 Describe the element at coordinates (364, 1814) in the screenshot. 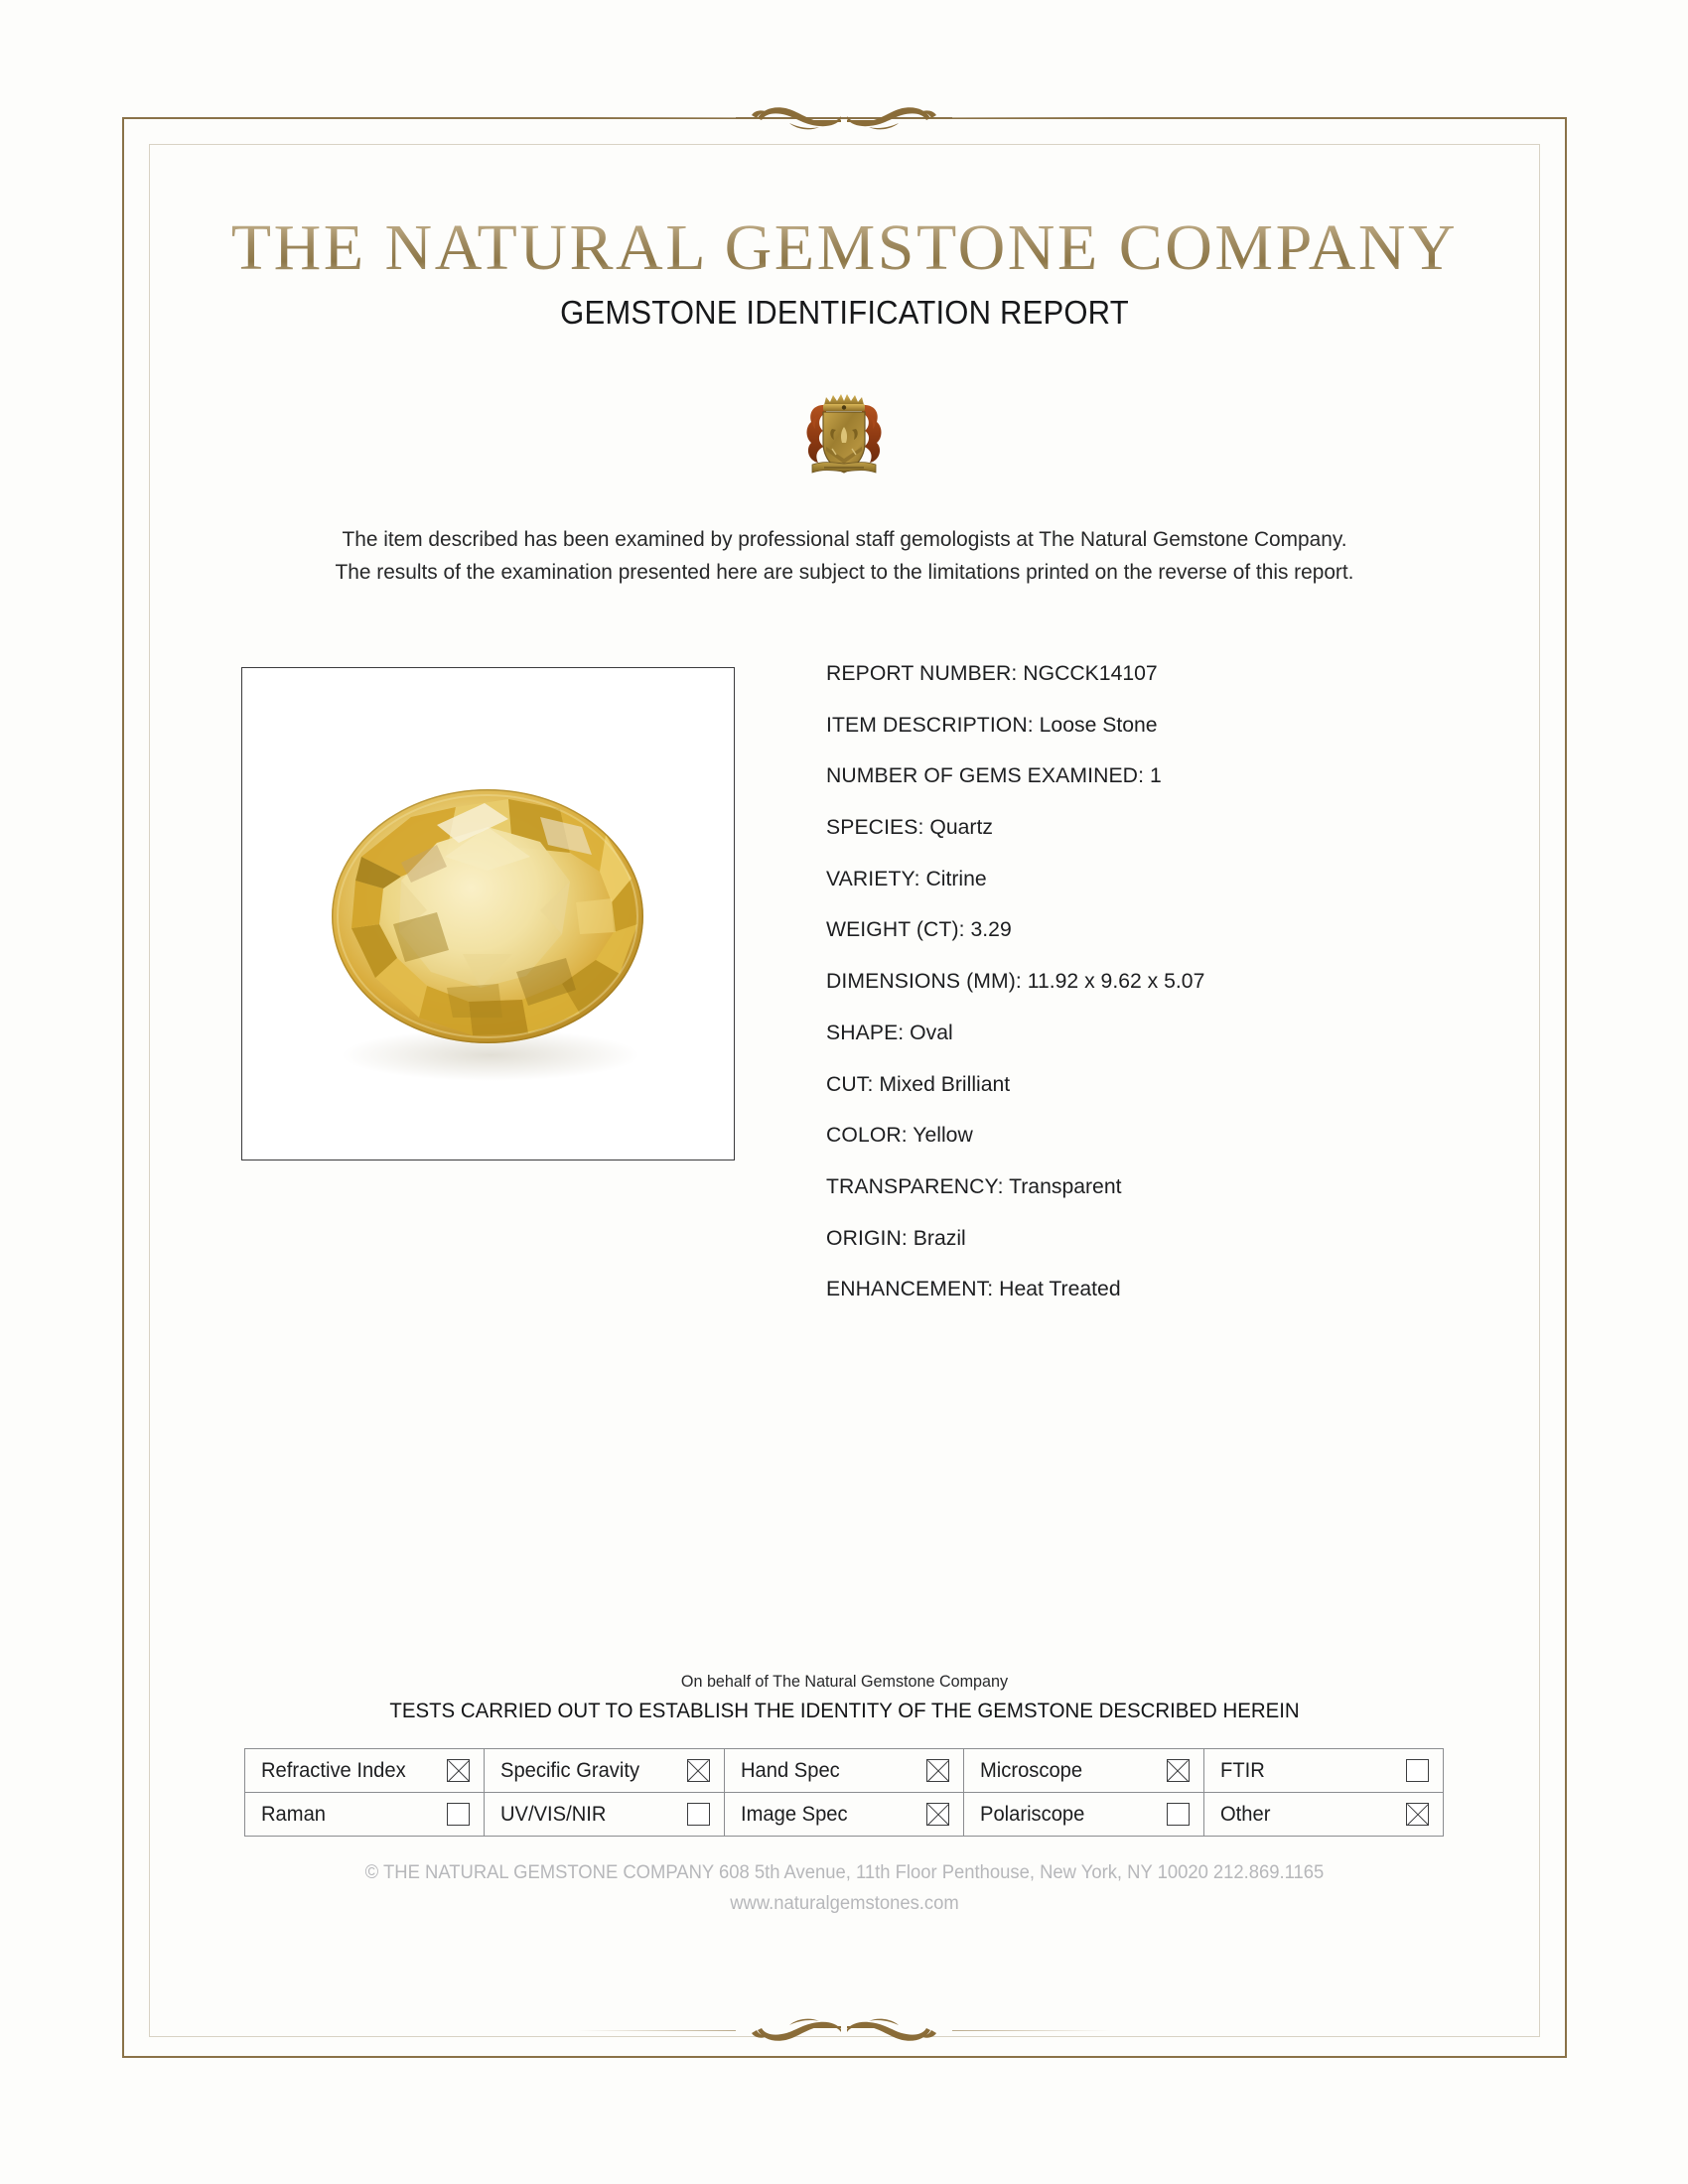

I see `test-cell-raman: Raman` at that location.